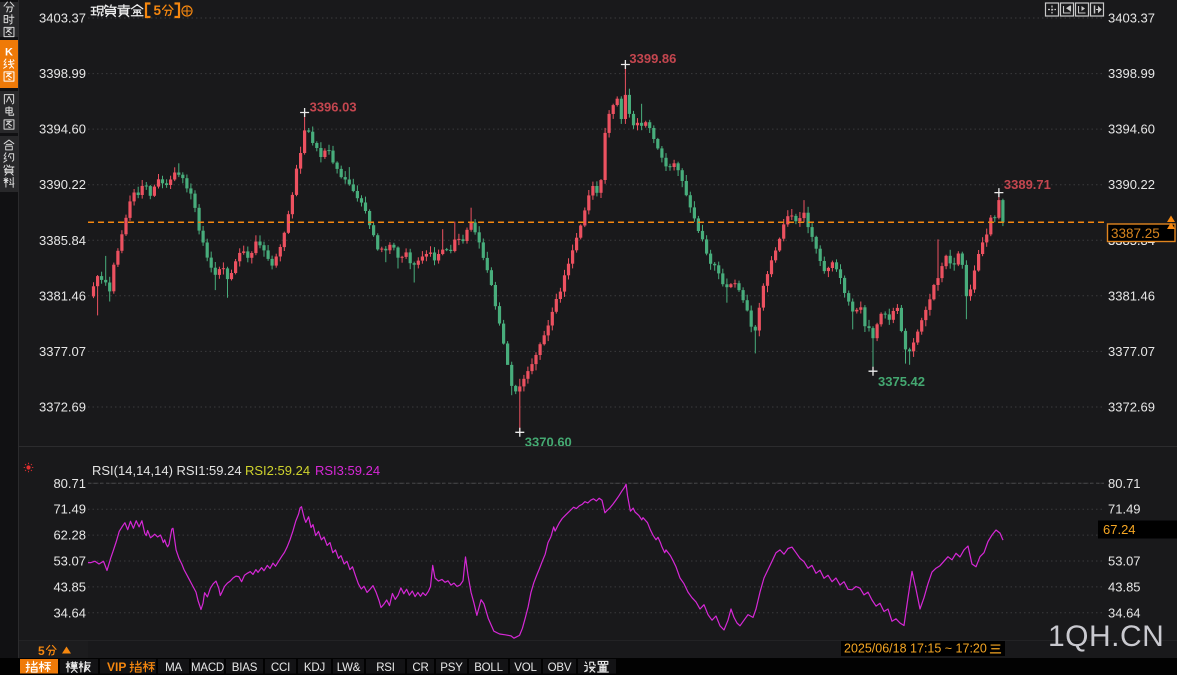 The width and height of the screenshot is (1177, 675). I want to click on svg-text: RSI, so click(385, 668).